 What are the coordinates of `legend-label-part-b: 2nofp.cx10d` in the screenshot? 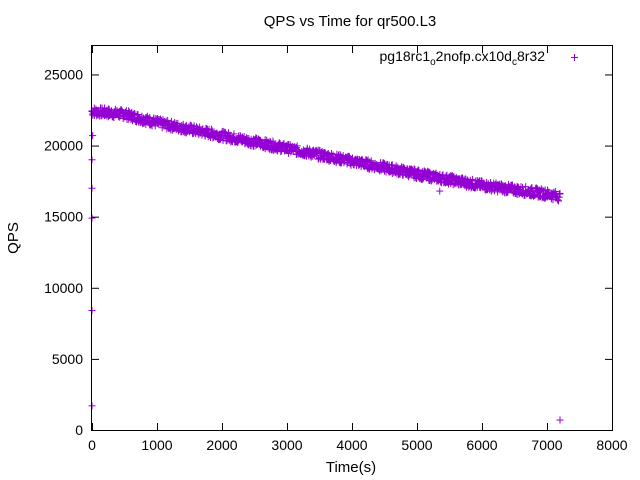 It's located at (474, 56).